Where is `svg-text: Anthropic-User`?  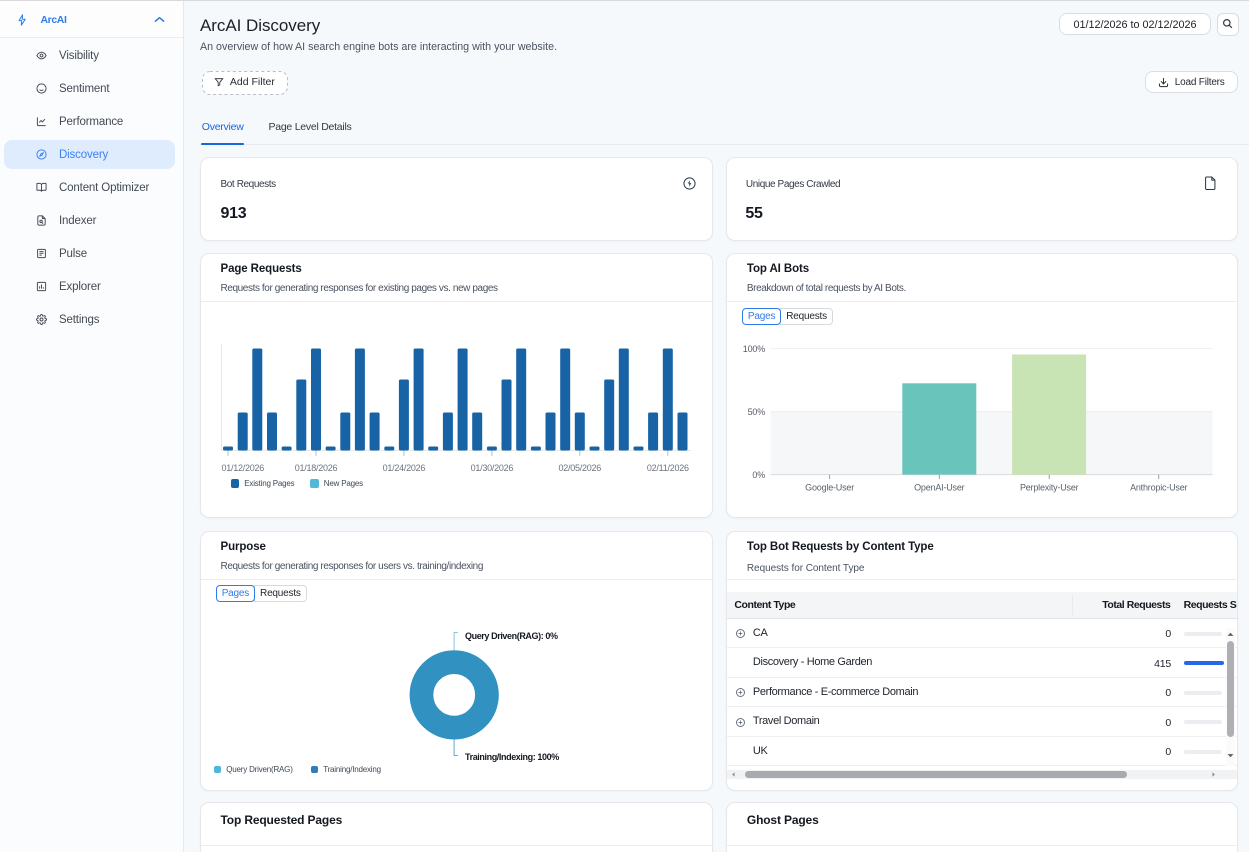 svg-text: Anthropic-User is located at coordinates (1158, 488).